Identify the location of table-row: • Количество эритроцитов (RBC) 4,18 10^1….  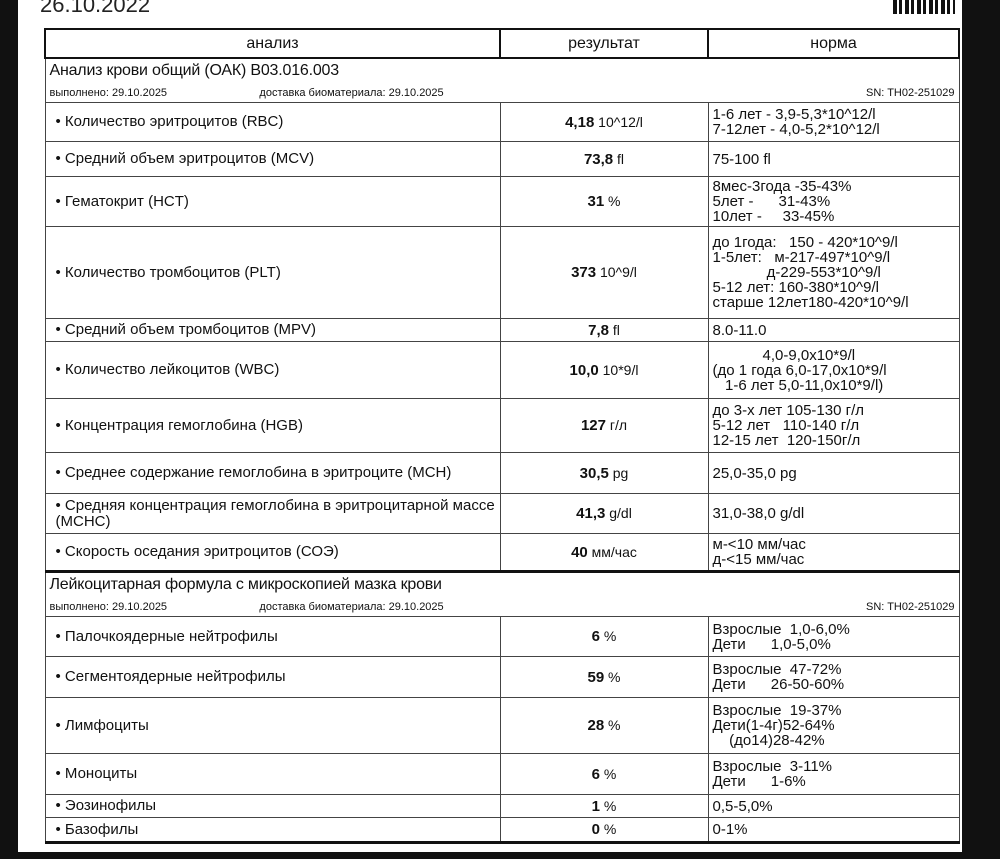
(502, 122).